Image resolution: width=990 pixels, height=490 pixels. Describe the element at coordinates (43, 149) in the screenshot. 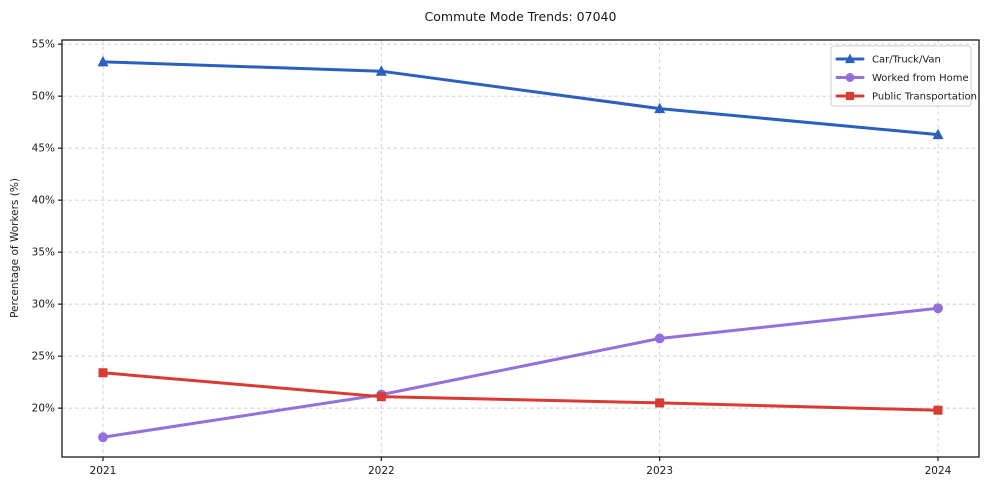

I see `y-tick-label-45: 45%` at that location.